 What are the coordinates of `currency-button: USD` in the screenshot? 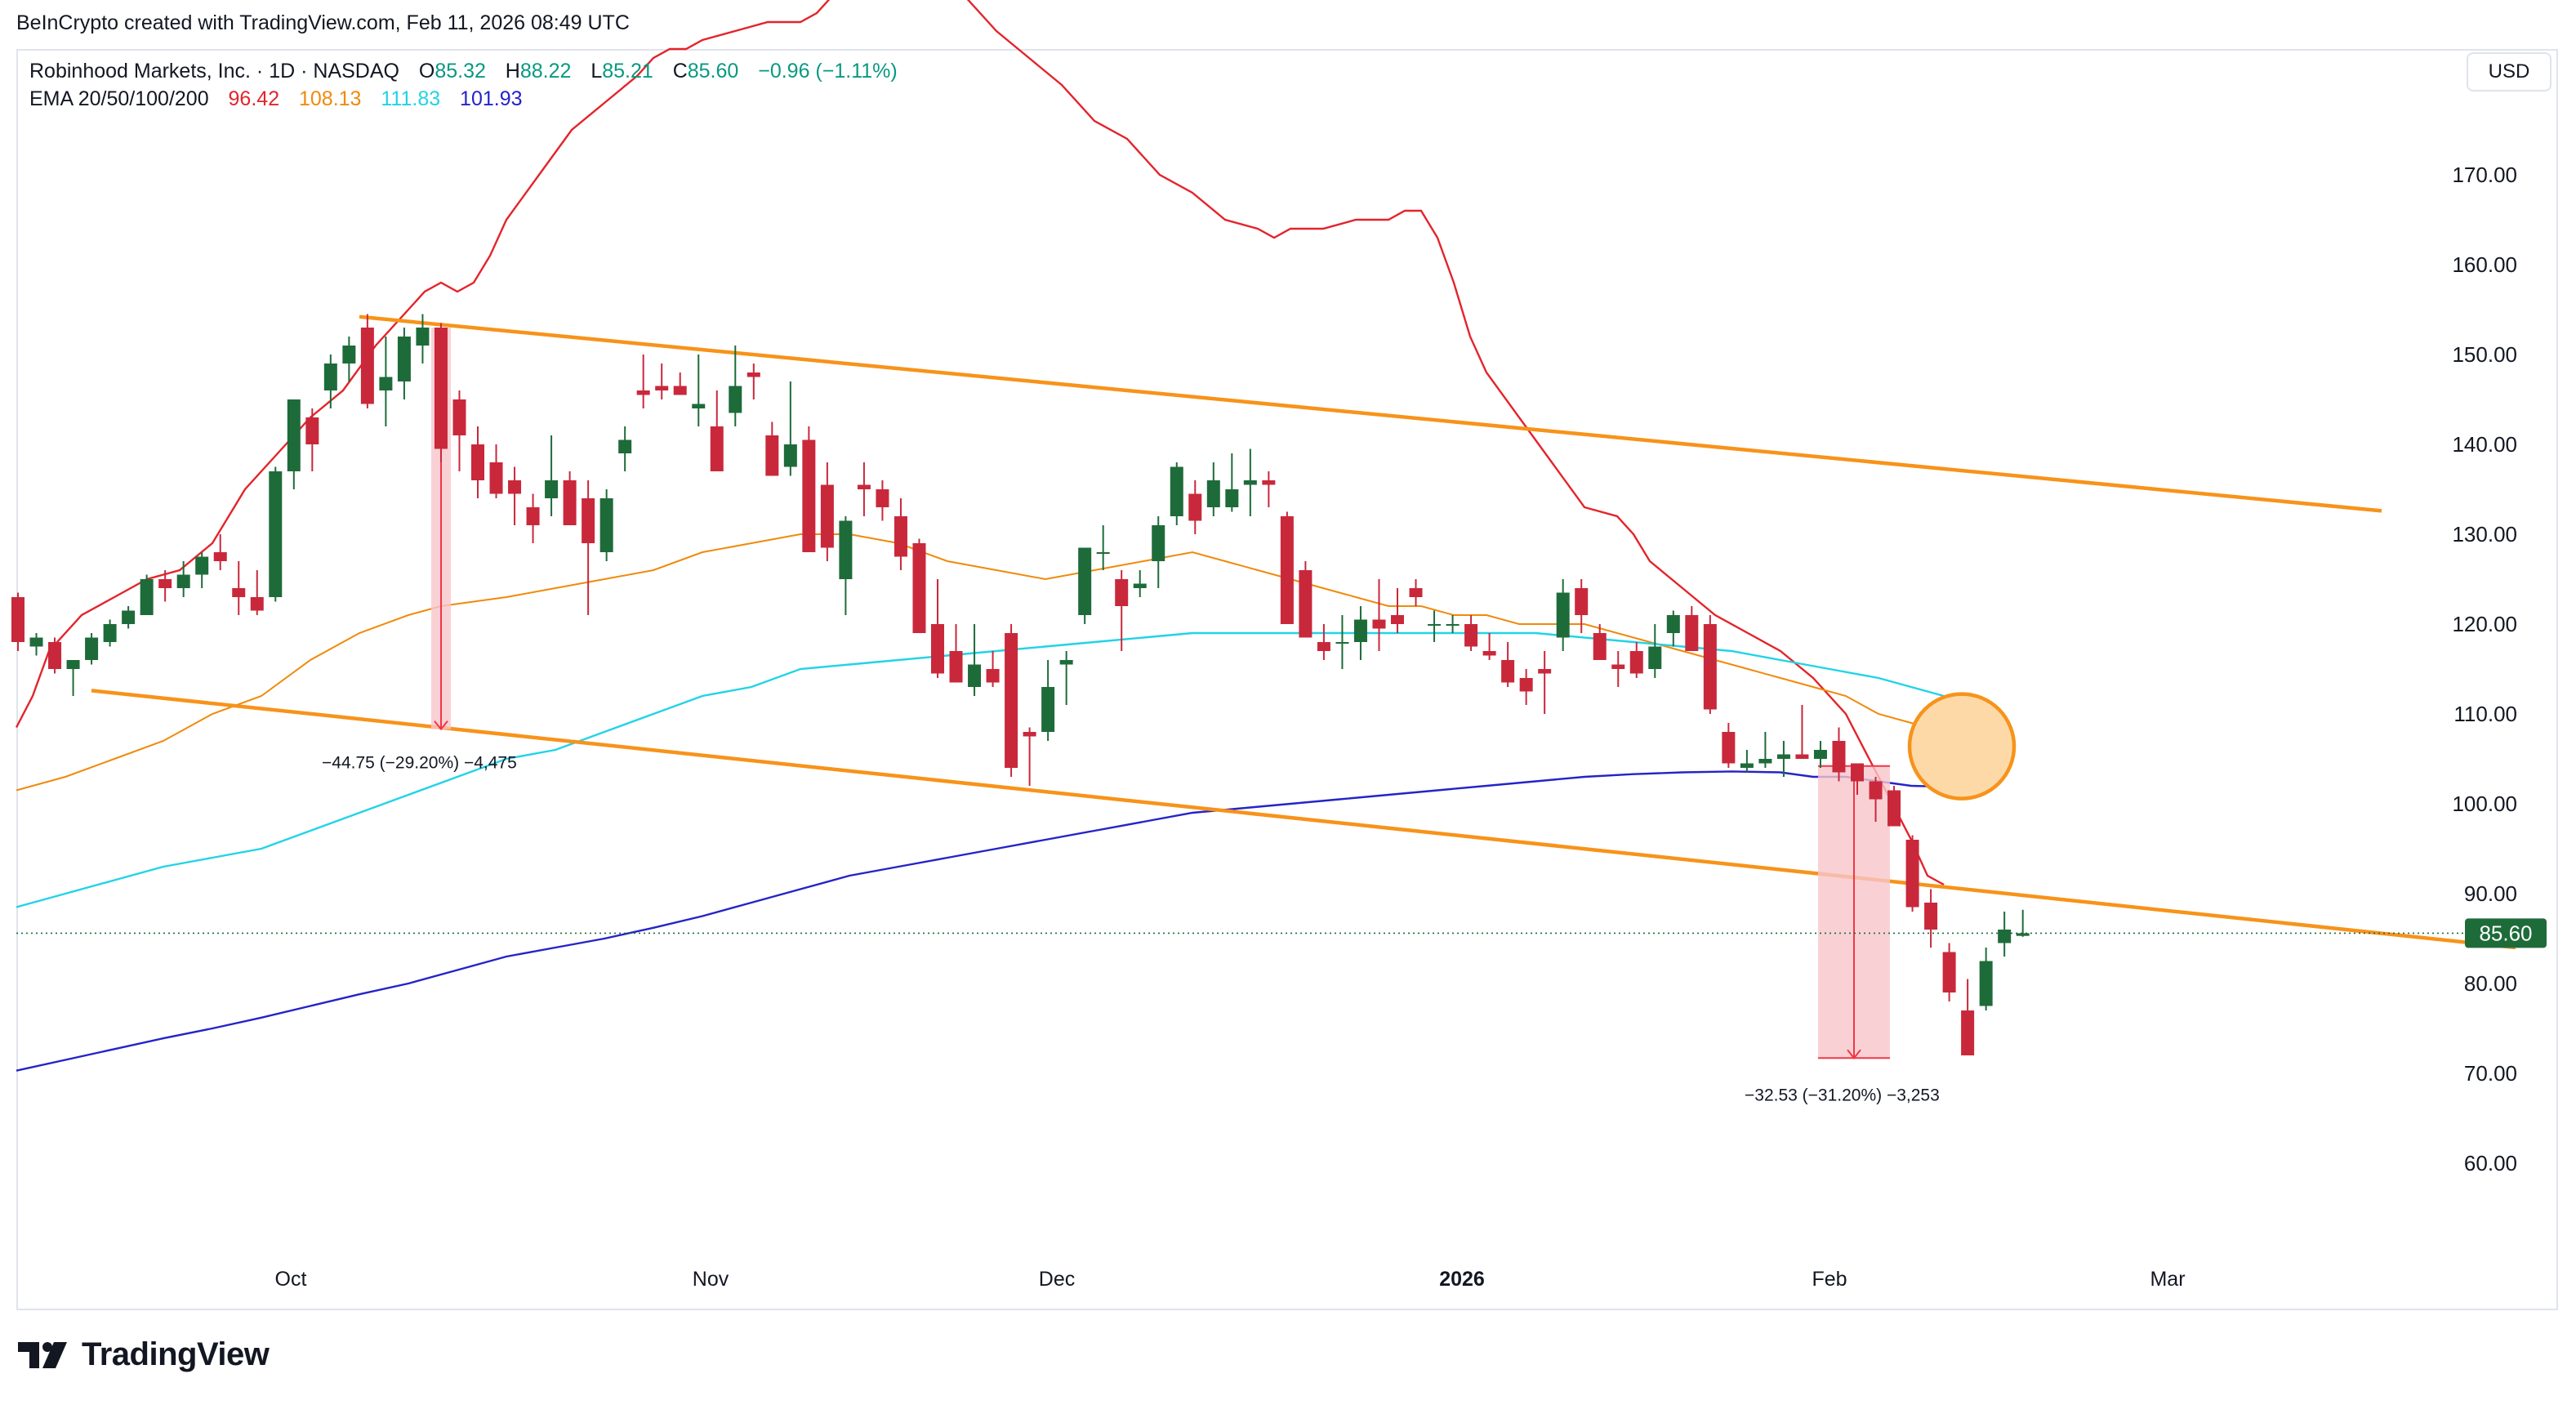 It's located at (2509, 71).